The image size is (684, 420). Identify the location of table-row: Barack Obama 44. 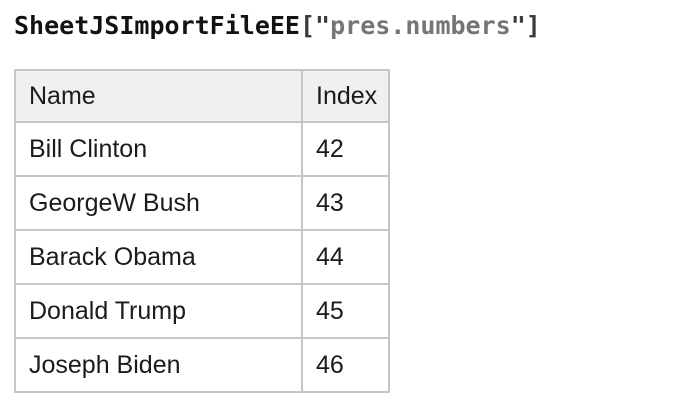
(202, 257).